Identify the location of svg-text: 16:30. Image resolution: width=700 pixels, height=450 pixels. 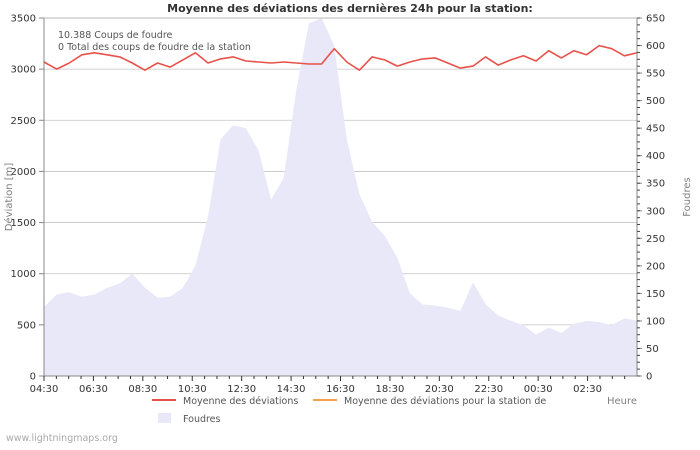
(340, 389).